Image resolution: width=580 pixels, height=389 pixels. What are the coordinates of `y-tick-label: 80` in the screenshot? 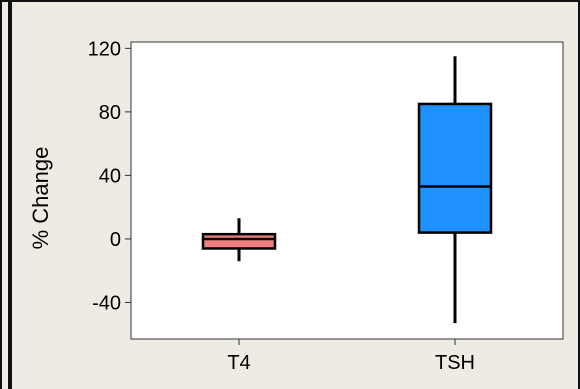 It's located at (110, 113).